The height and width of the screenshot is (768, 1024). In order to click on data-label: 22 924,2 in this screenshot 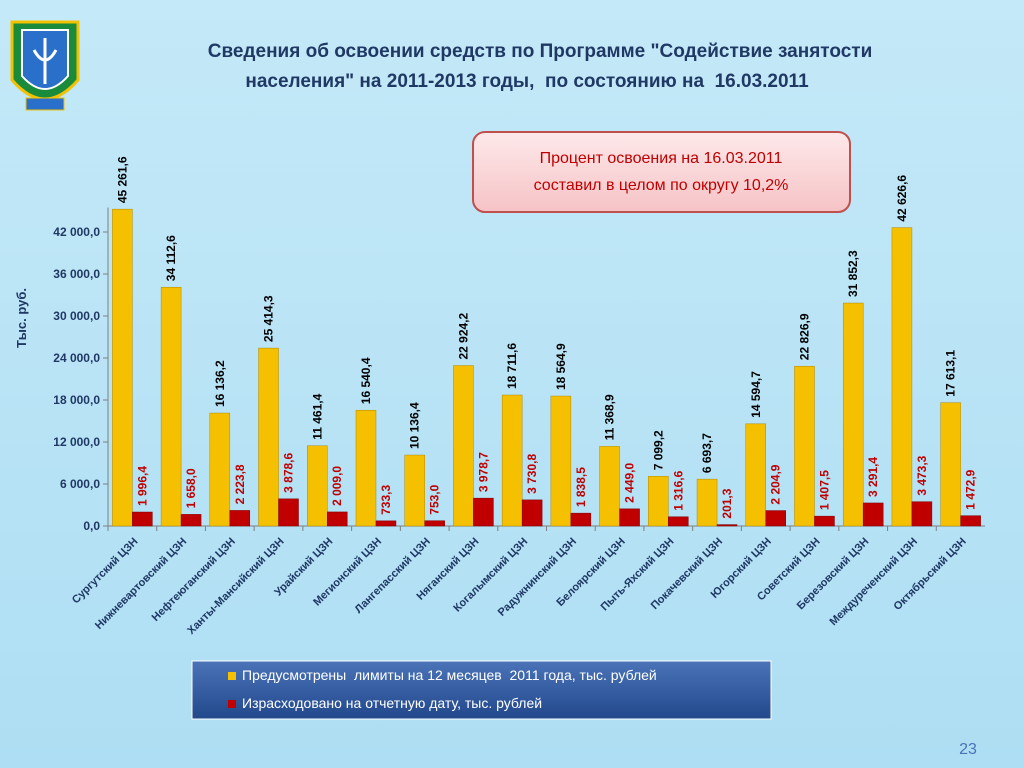, I will do `click(463, 335)`.